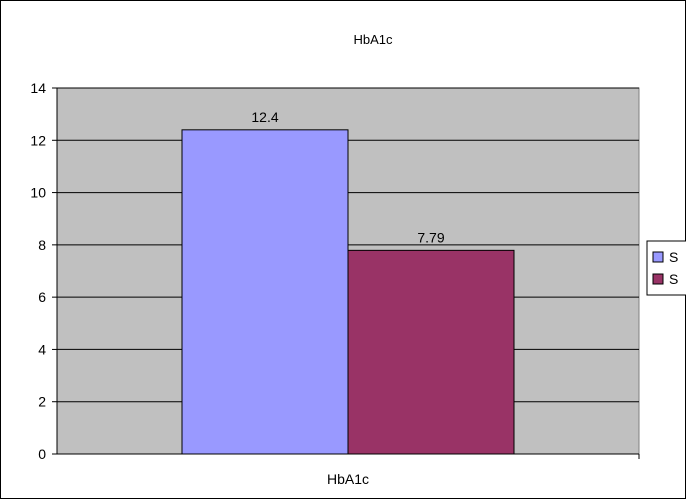 This screenshot has height=500, width=686. Describe the element at coordinates (430, 237) in the screenshot. I see `bar-value-label: 7.79` at that location.